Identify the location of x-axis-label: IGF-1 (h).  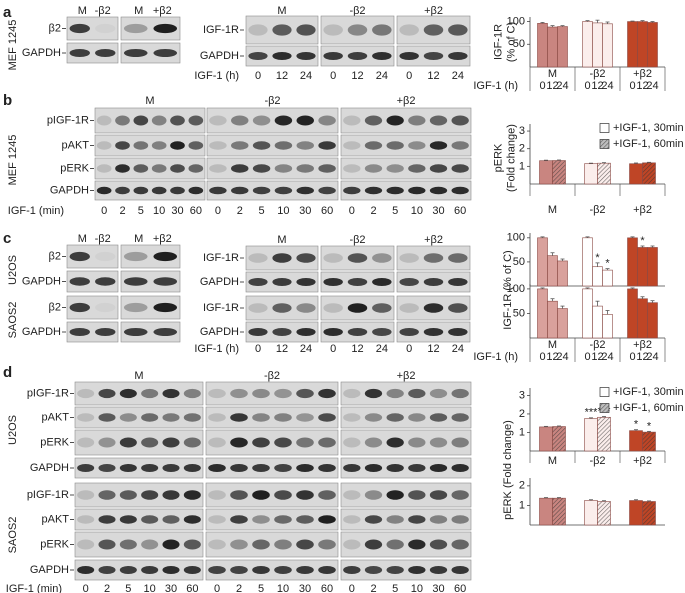
(495, 86).